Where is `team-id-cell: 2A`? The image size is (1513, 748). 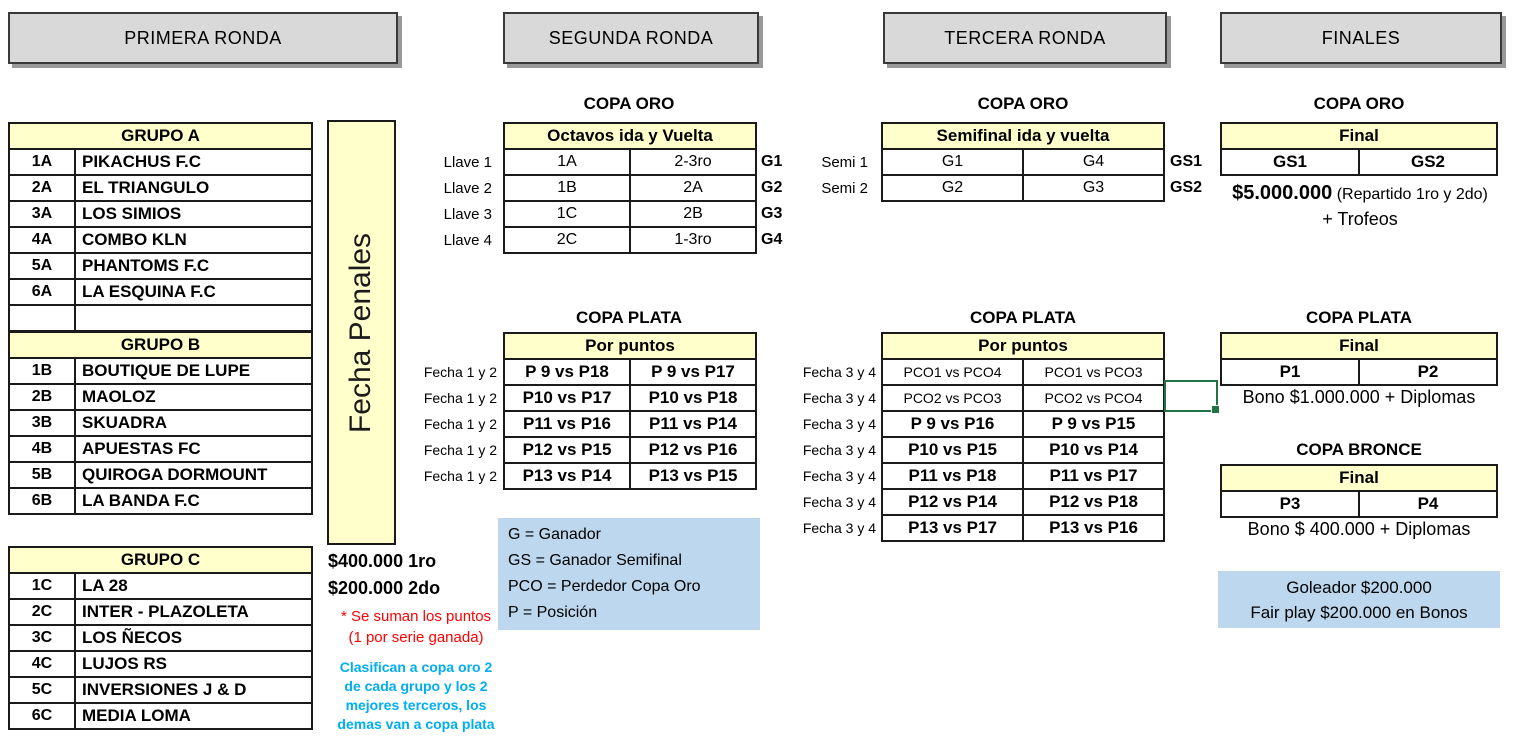 team-id-cell: 2A is located at coordinates (43, 188).